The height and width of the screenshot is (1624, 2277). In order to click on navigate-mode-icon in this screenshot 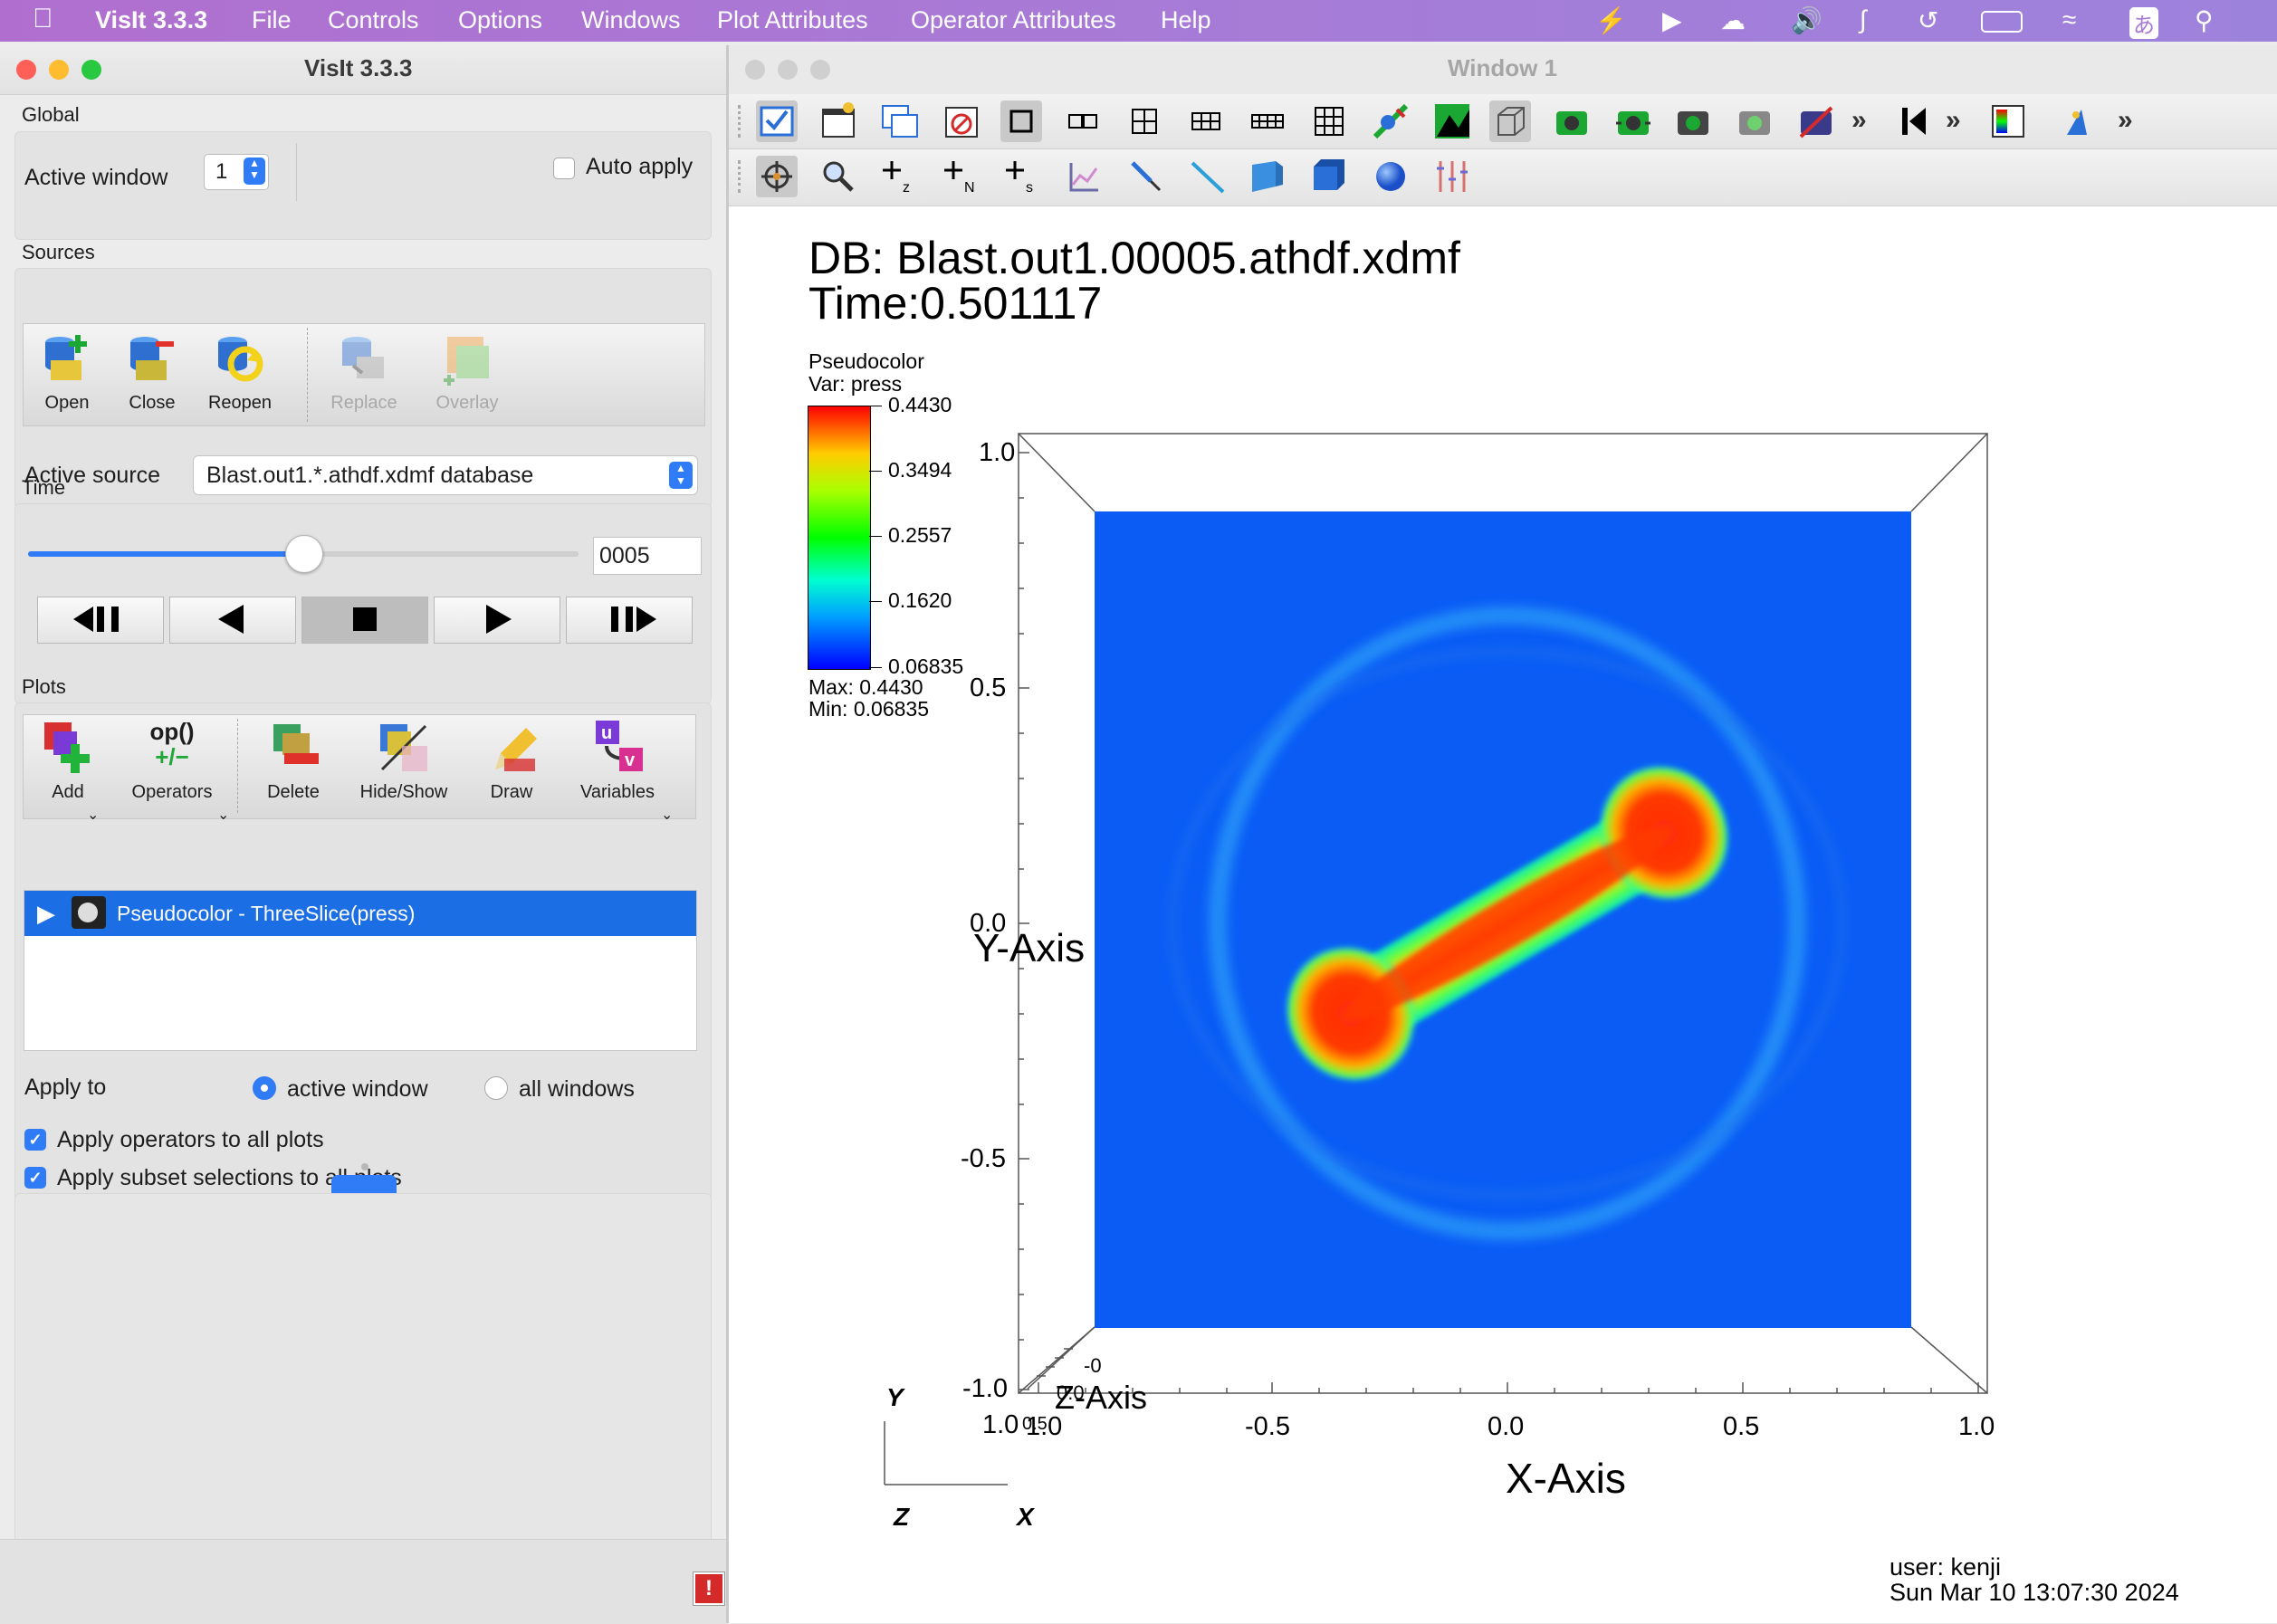, I will do `click(777, 176)`.